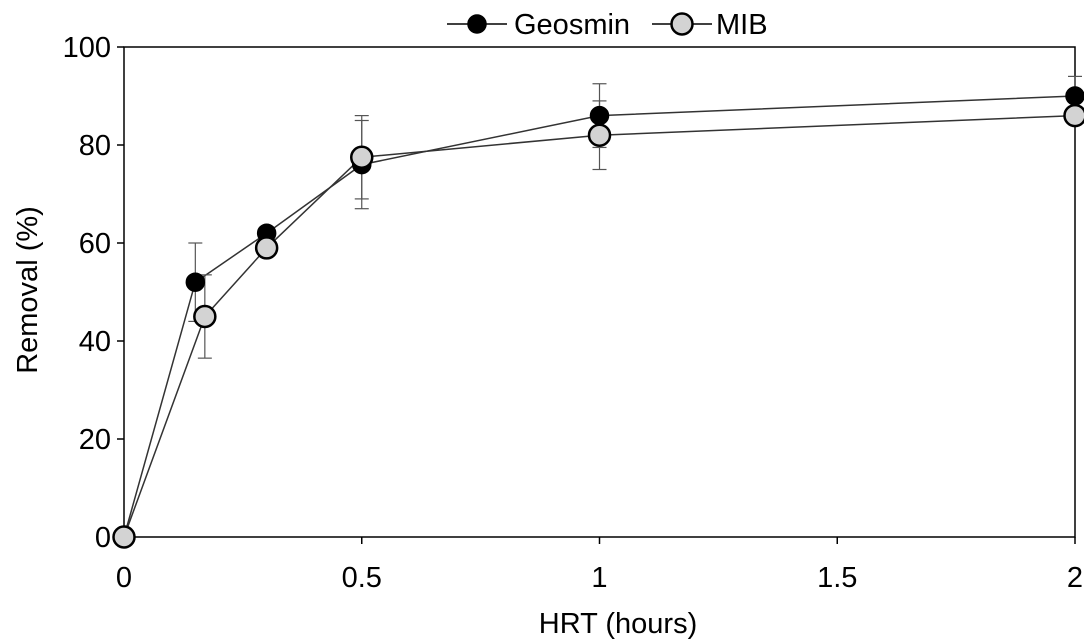 The height and width of the screenshot is (640, 1084). Describe the element at coordinates (28, 290) in the screenshot. I see `y-axis-label: Removal (%)` at that location.